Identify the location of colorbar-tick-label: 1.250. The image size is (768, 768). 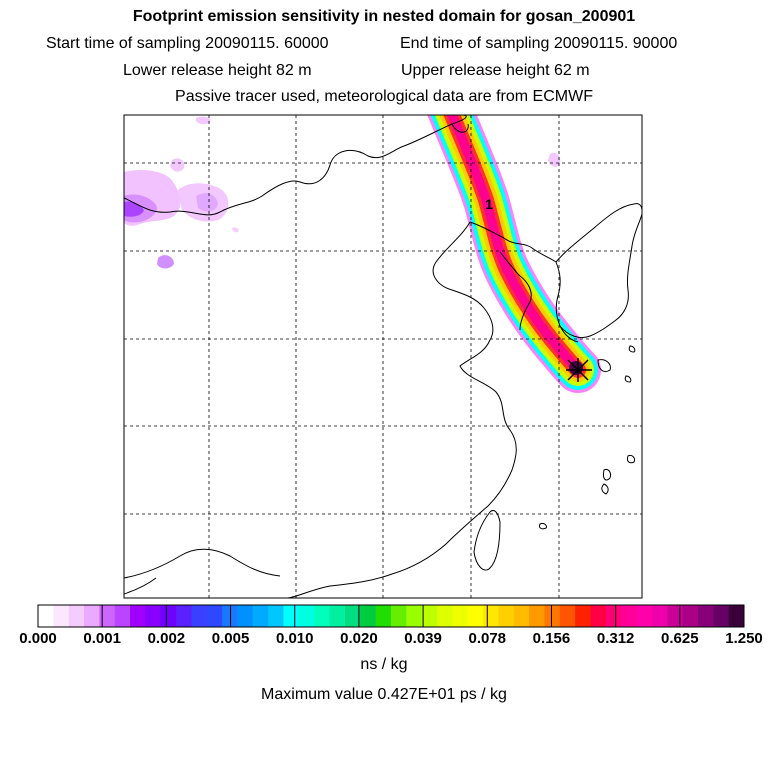
(744, 638).